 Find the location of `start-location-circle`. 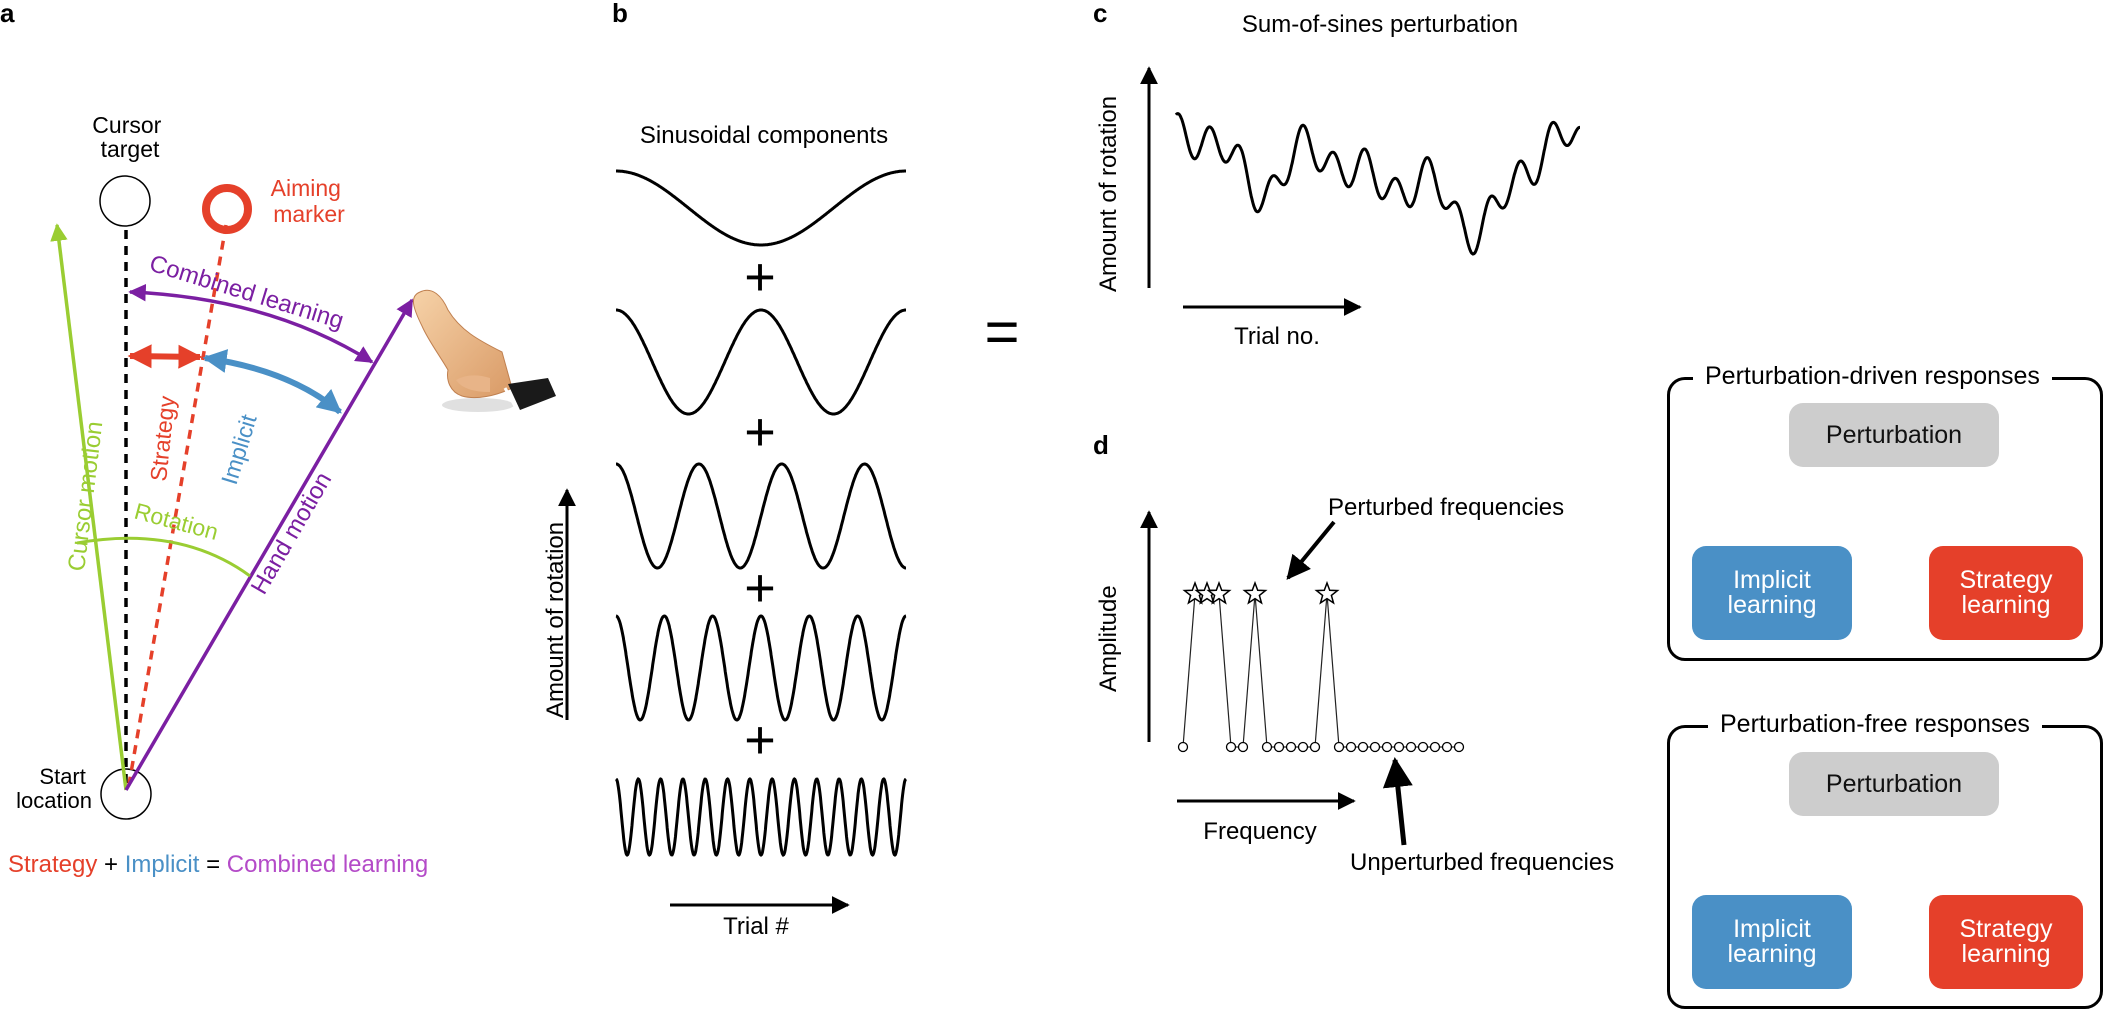

start-location-circle is located at coordinates (126, 794).